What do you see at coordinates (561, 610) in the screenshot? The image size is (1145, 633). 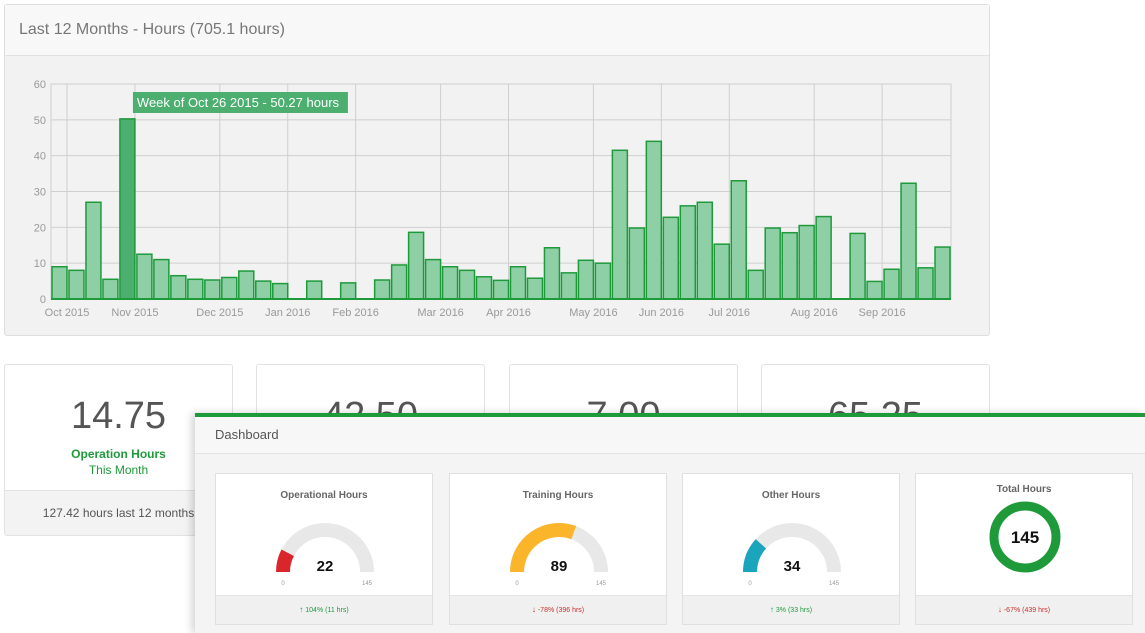 I see `trend-text: -78% (396 hrs)` at bounding box center [561, 610].